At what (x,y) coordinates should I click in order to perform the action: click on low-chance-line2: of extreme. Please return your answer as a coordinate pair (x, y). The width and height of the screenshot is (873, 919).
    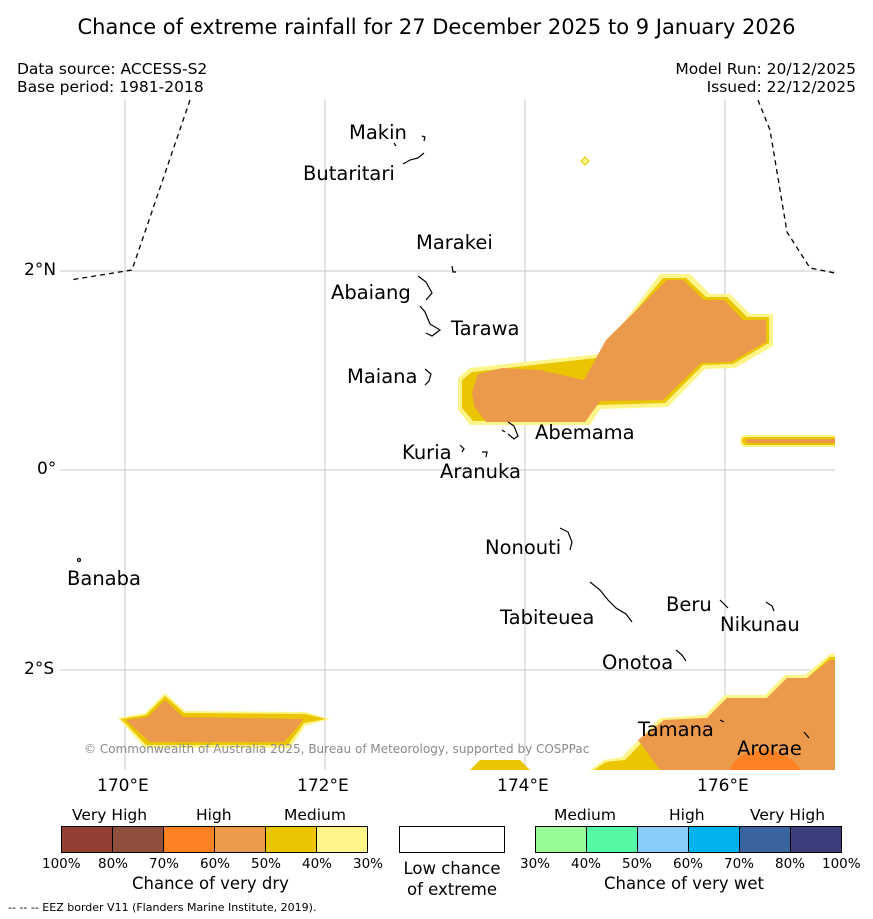
    Looking at the image, I should click on (452, 889).